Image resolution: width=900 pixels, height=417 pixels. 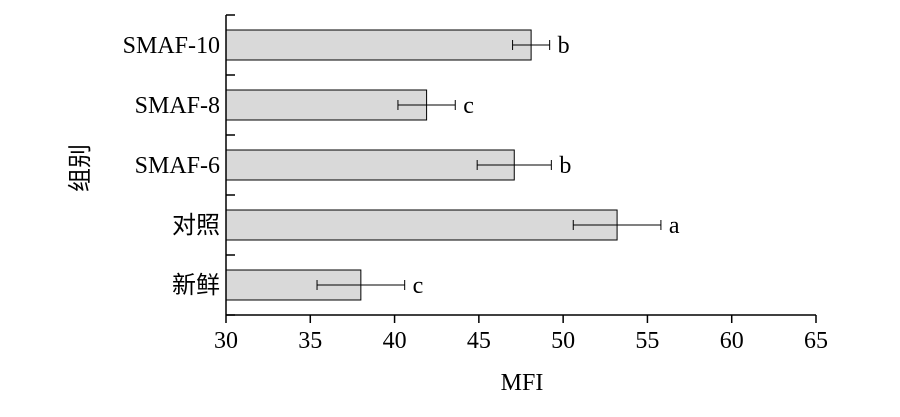 What do you see at coordinates (674, 226) in the screenshot?
I see `significance-label: a` at bounding box center [674, 226].